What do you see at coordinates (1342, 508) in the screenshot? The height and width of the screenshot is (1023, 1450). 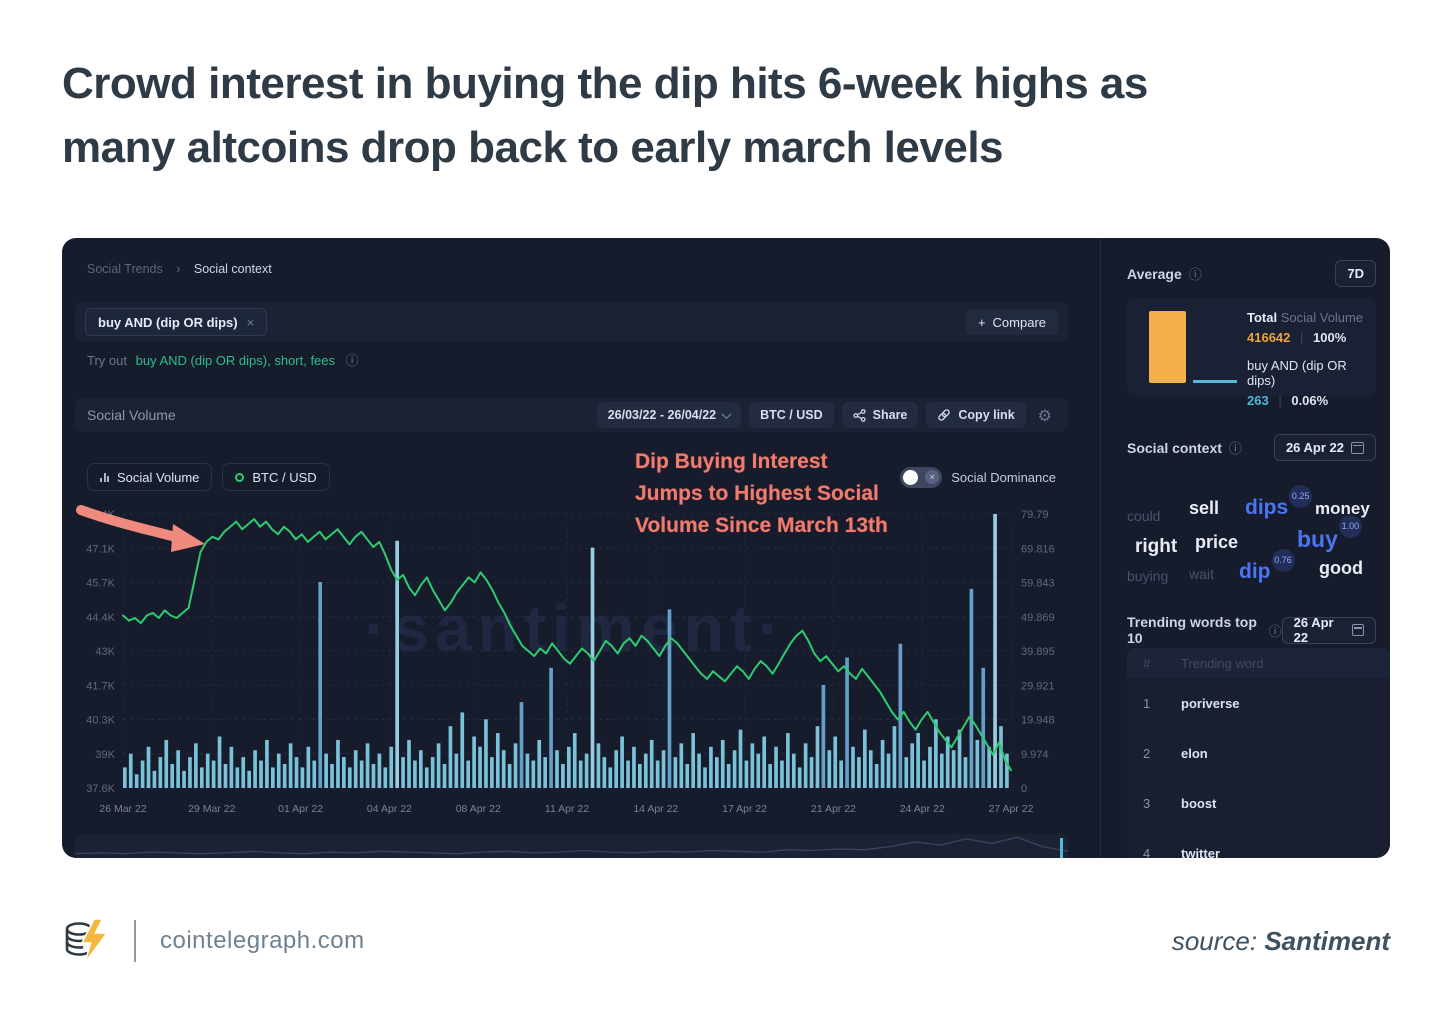 I see `word-money: money` at bounding box center [1342, 508].